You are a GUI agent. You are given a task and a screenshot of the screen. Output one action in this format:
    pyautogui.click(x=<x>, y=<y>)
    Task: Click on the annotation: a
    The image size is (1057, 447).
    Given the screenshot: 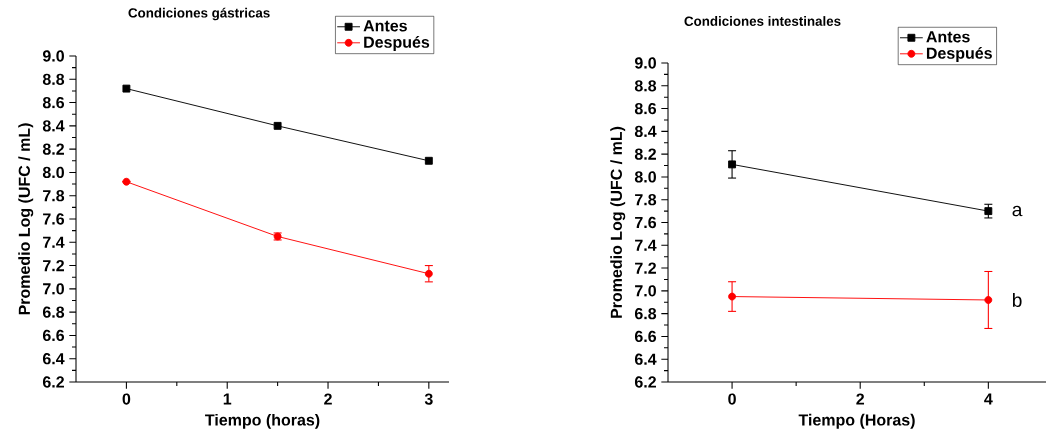 What is the action you would take?
    pyautogui.click(x=1017, y=211)
    